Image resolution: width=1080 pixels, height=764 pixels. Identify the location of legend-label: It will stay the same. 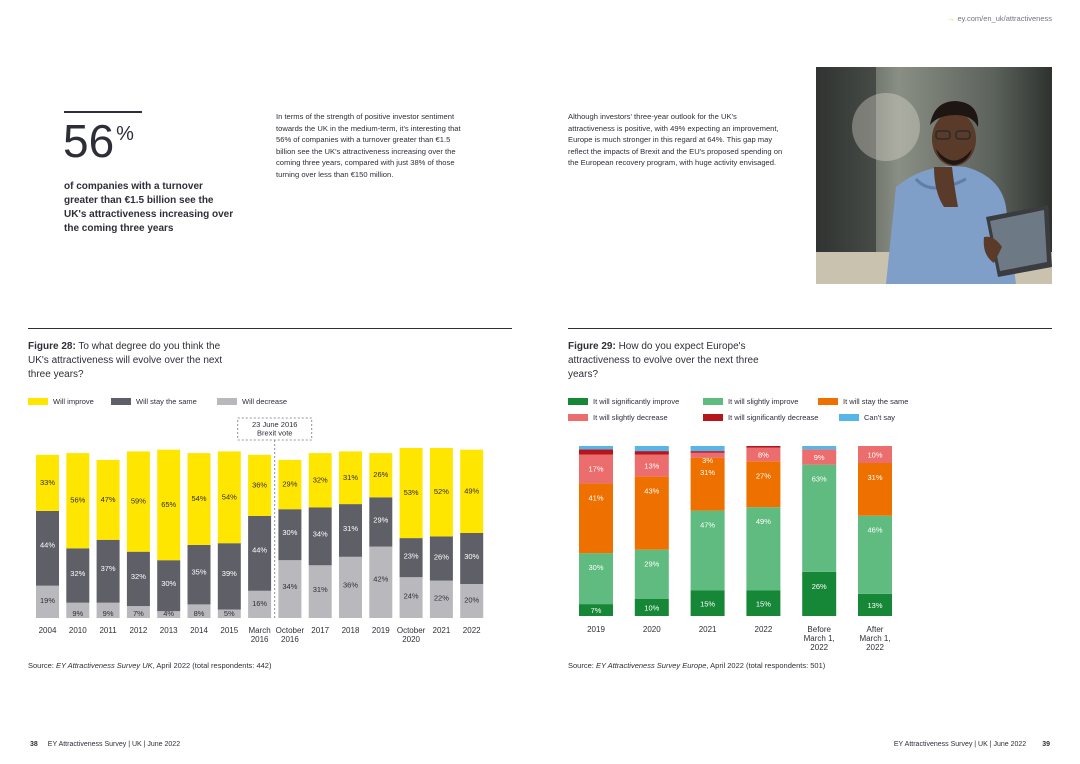
(876, 401).